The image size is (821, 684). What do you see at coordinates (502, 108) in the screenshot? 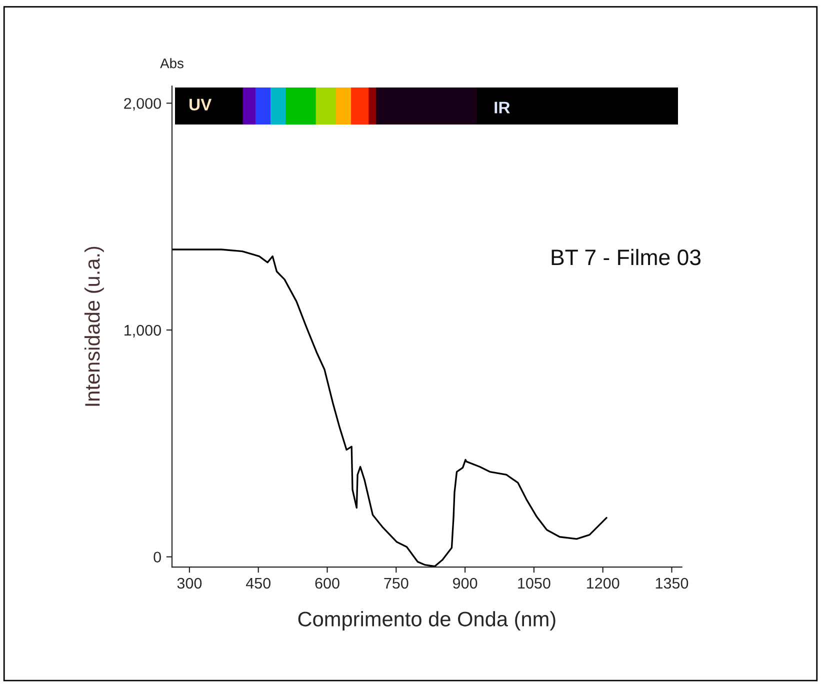
I see `annotation: IR` at bounding box center [502, 108].